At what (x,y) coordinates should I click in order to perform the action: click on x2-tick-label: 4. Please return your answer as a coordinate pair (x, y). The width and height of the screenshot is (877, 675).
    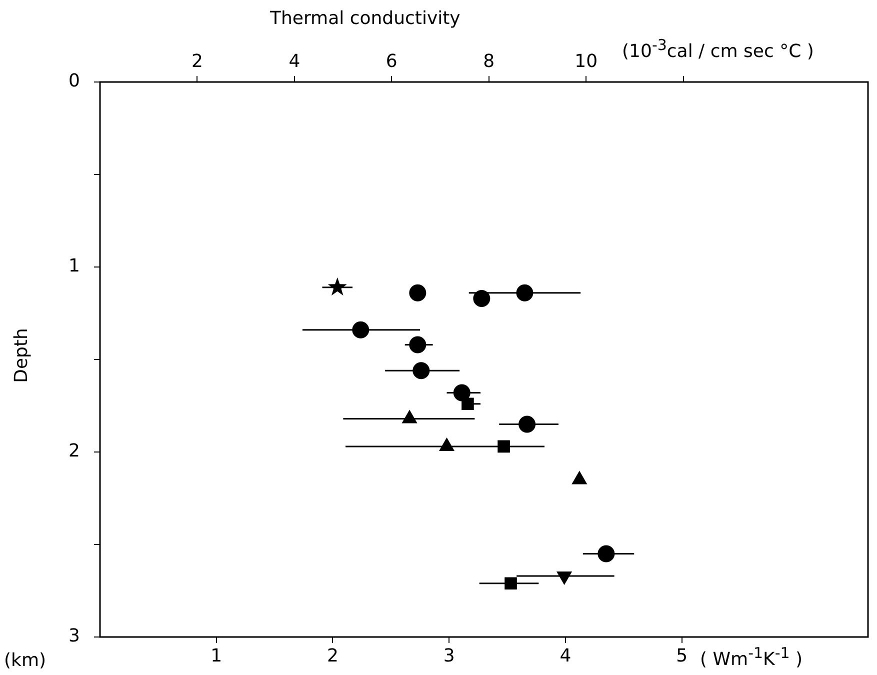
    Looking at the image, I should click on (294, 61).